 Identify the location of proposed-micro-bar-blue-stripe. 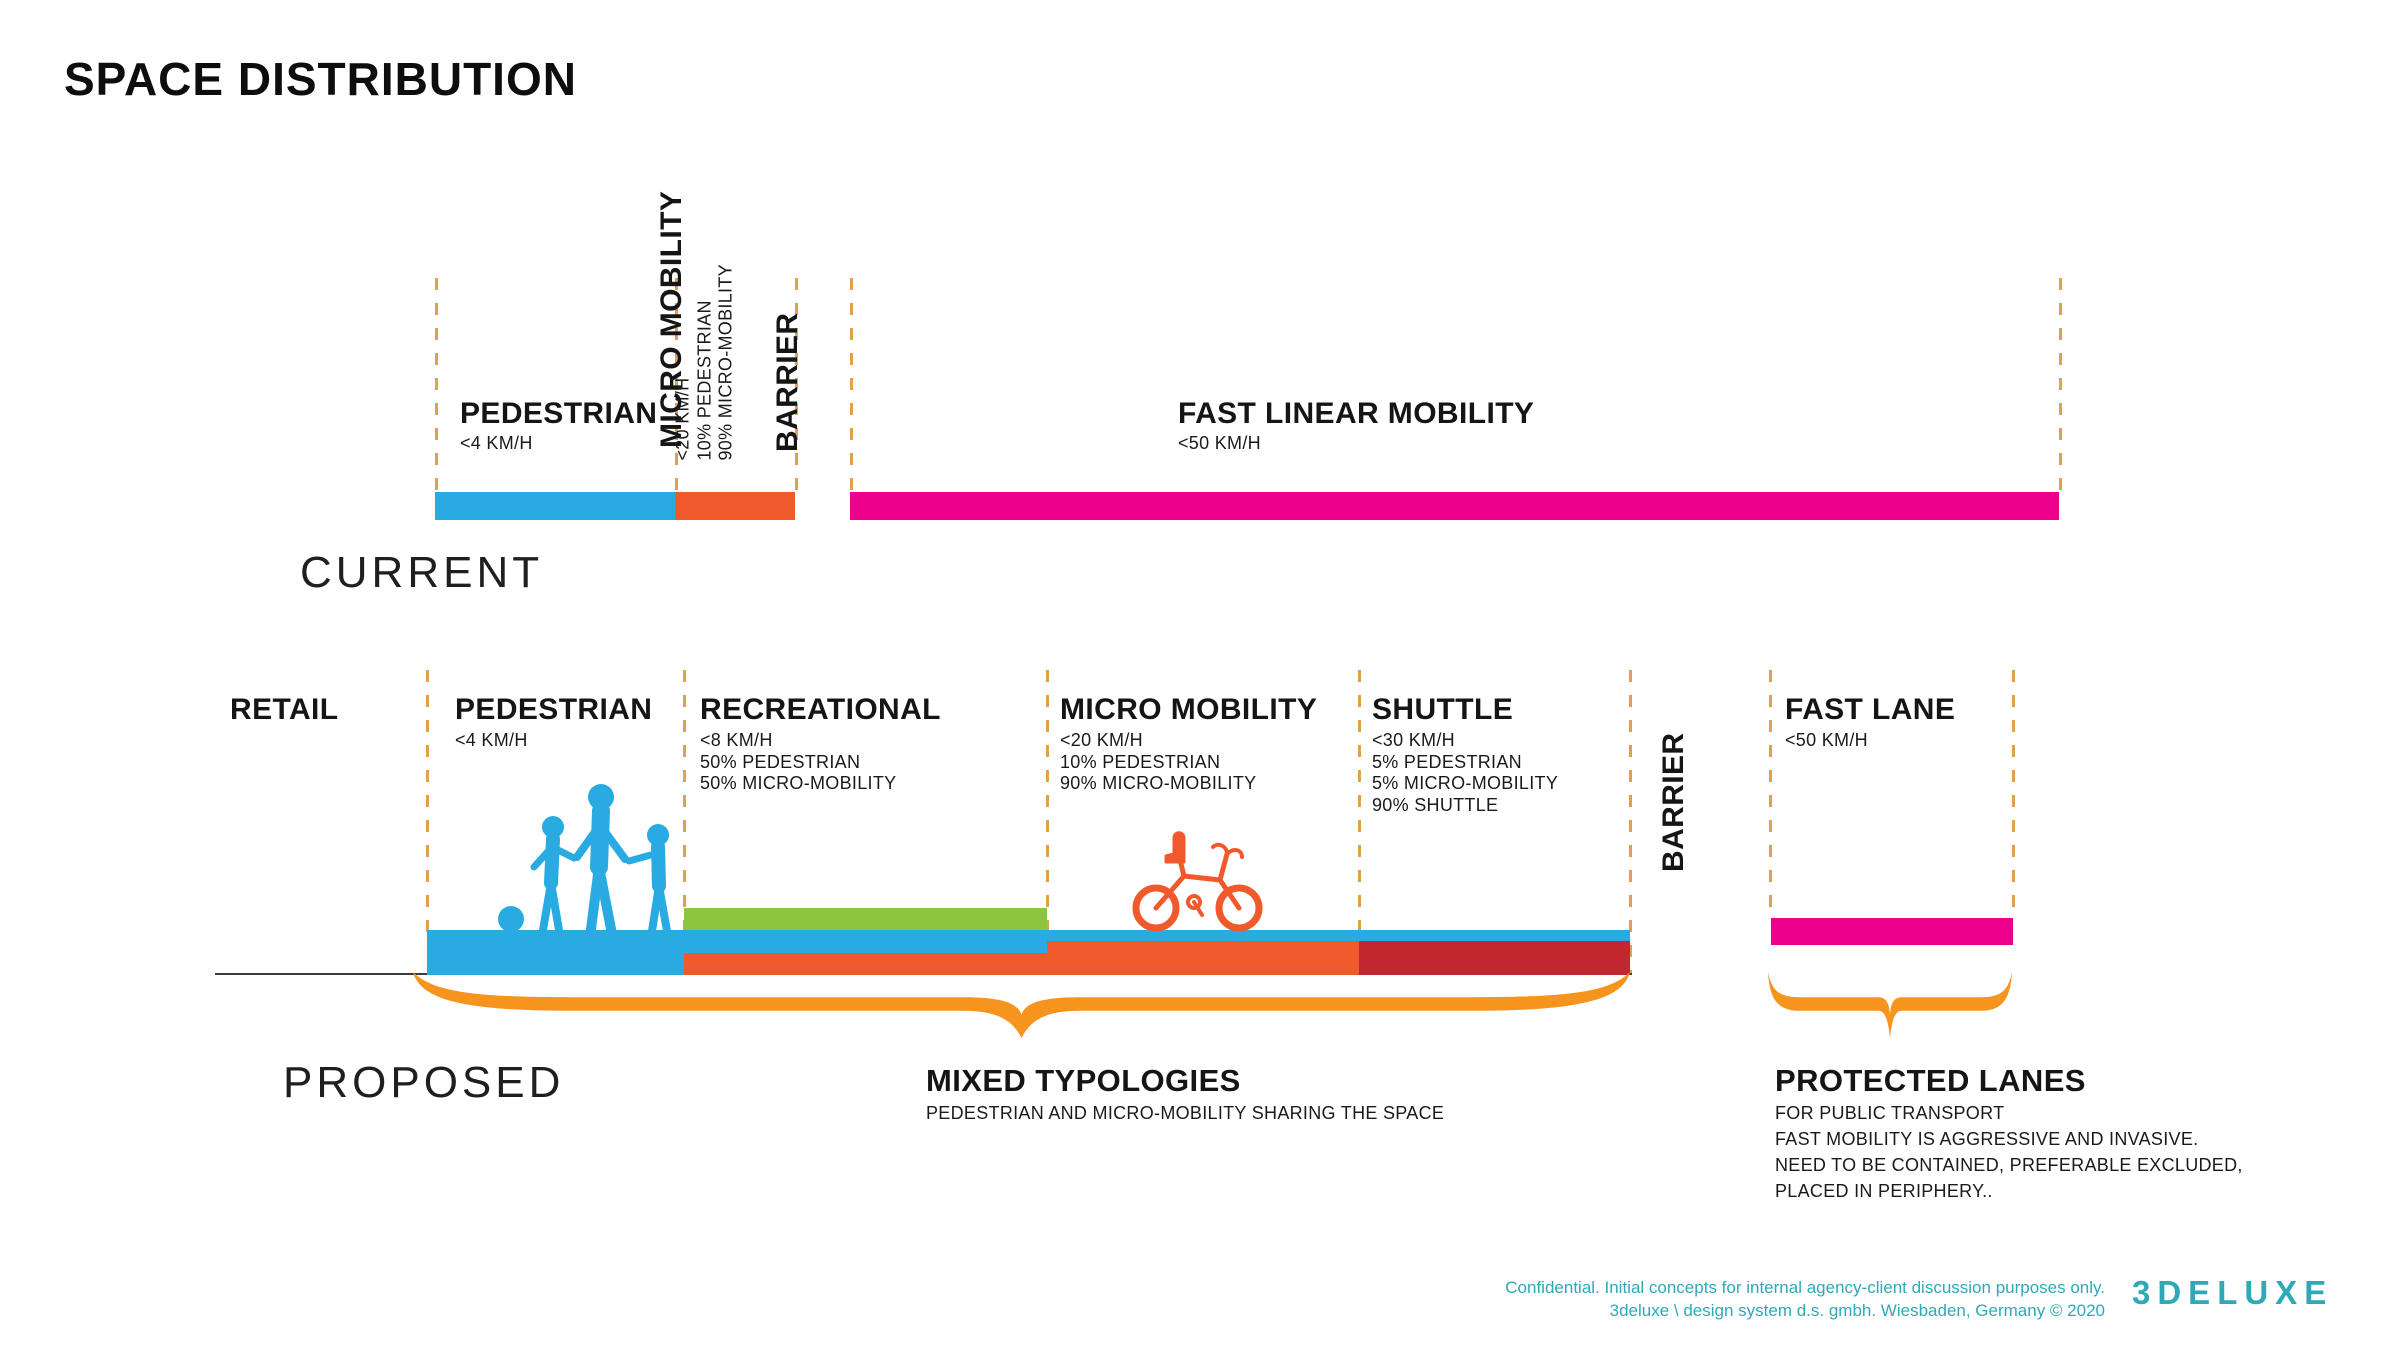
(1203, 935).